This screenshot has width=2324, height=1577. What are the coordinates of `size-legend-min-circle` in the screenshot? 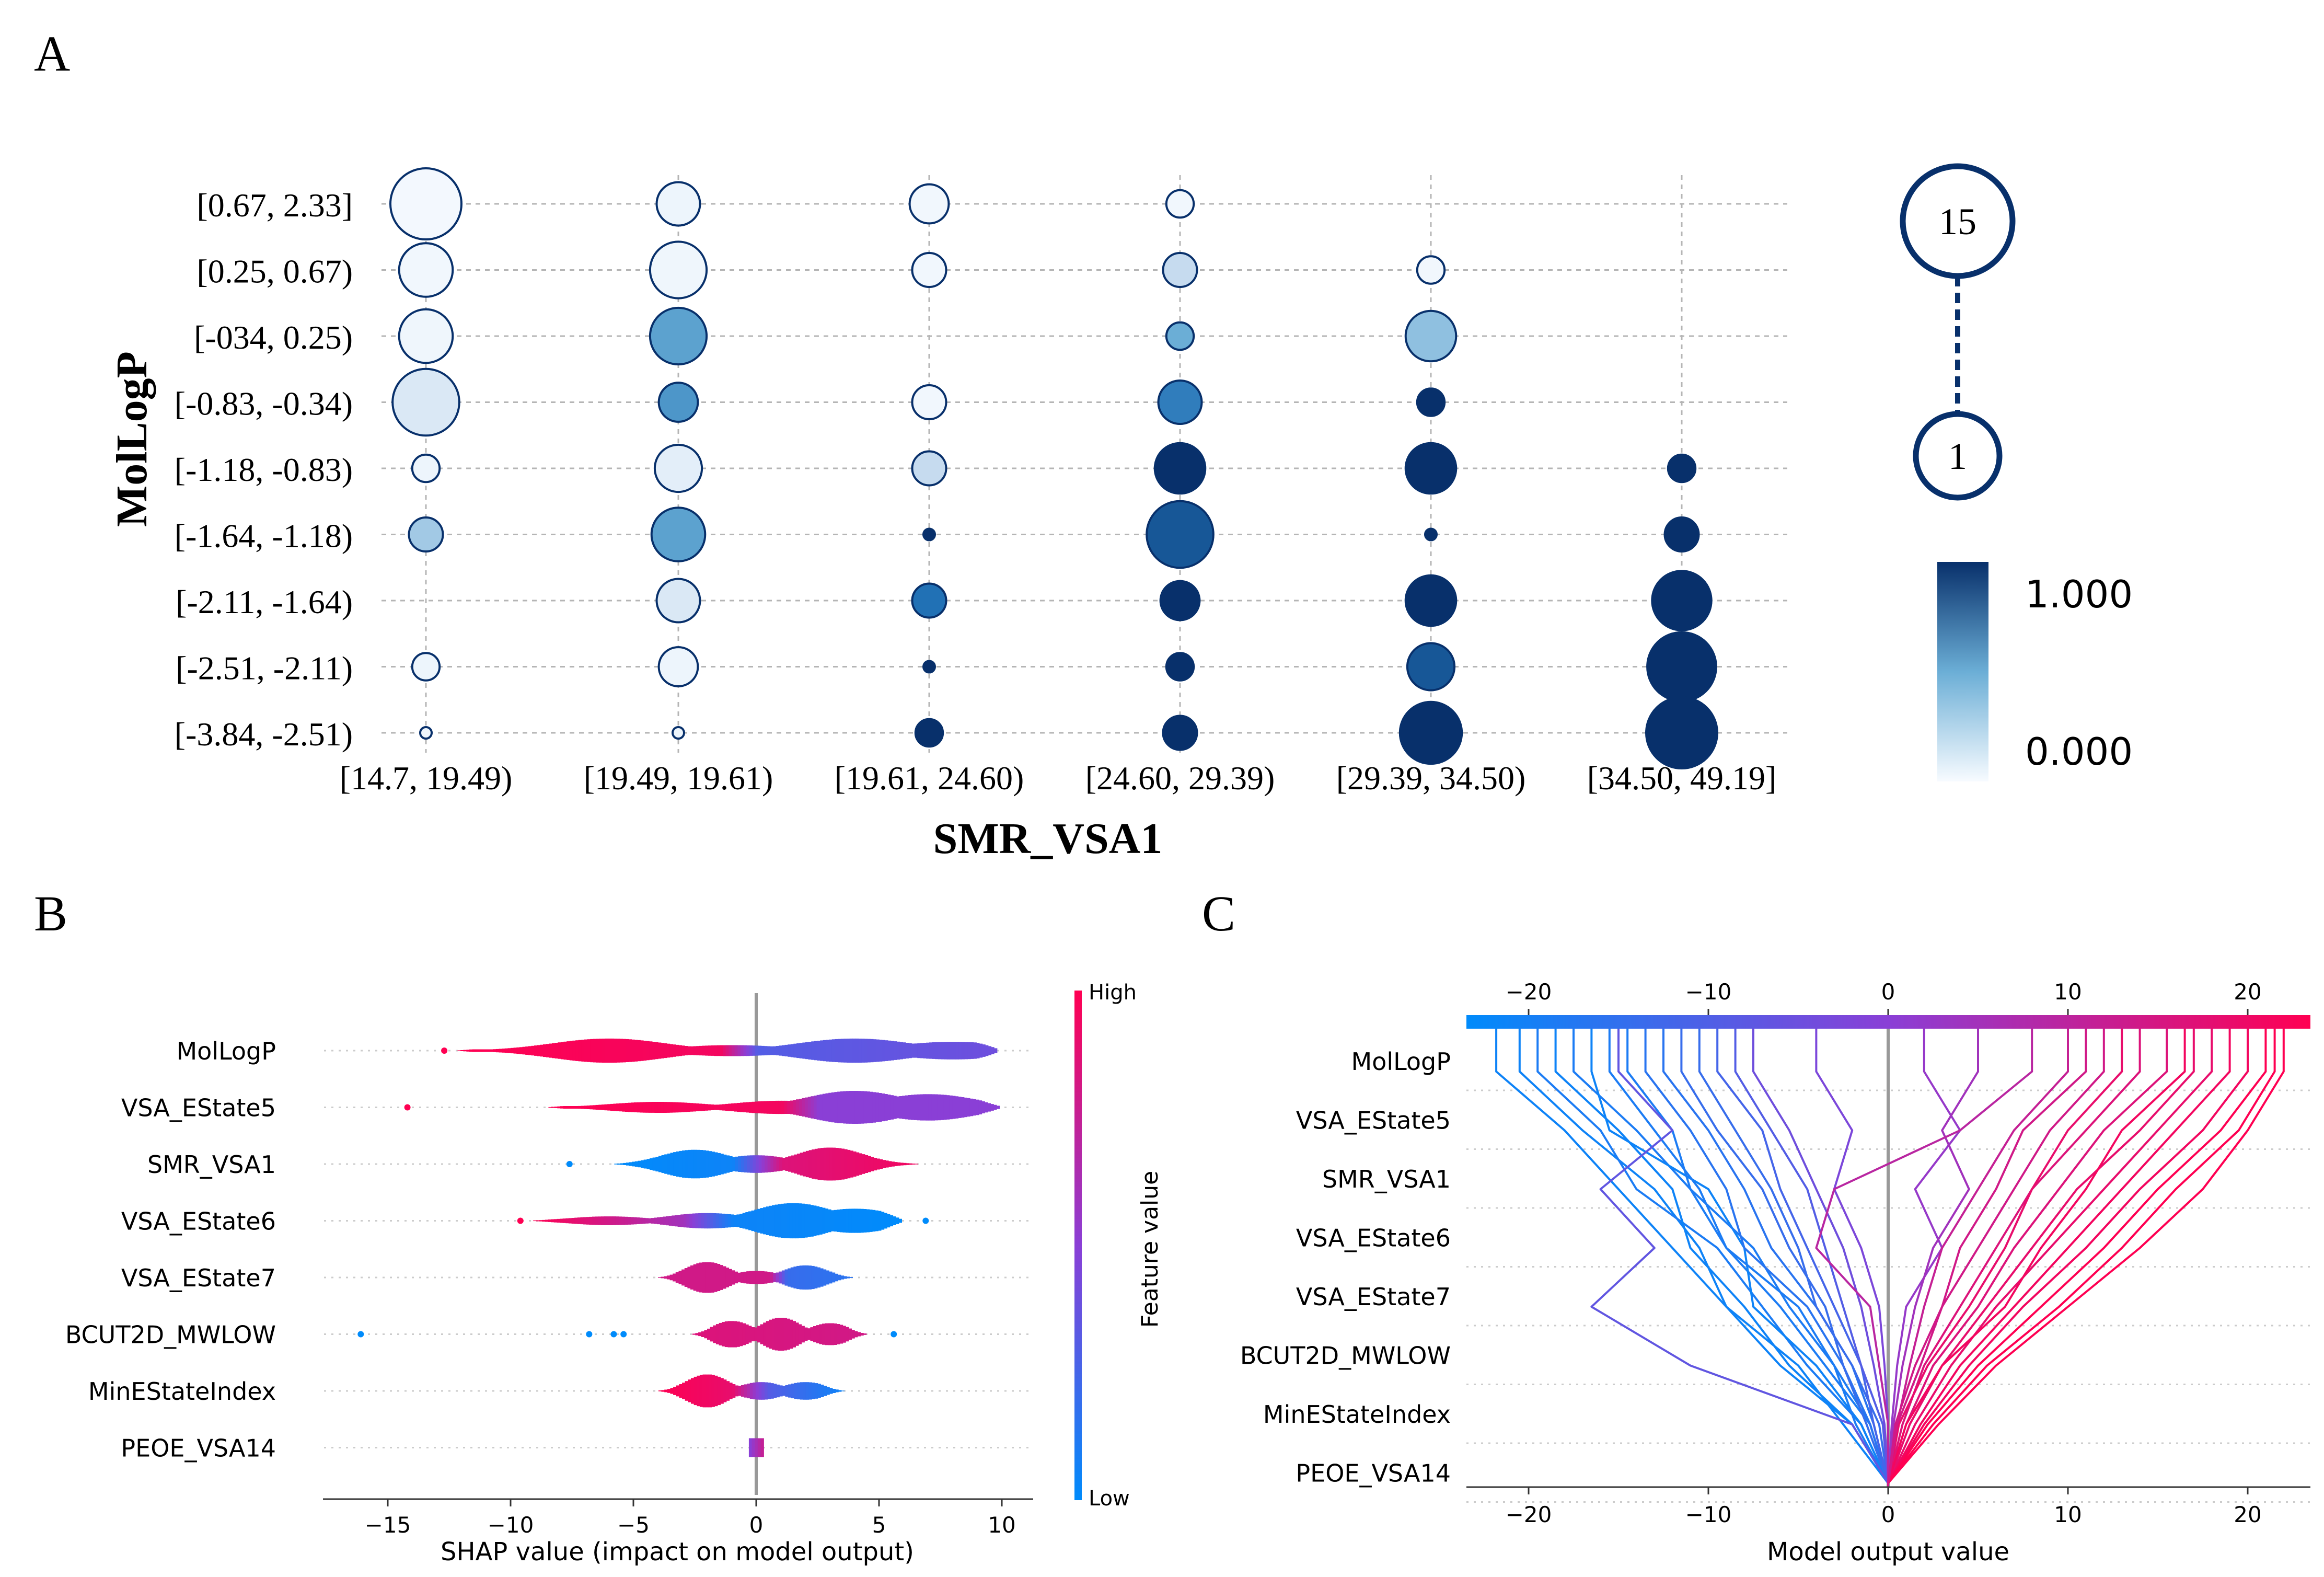 It's located at (1958, 456).